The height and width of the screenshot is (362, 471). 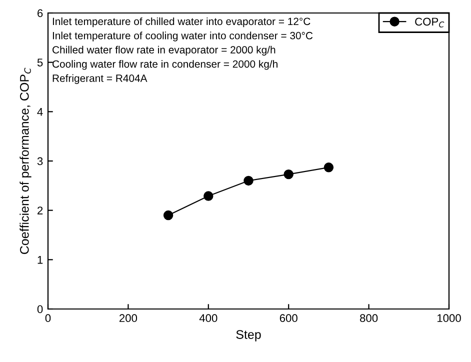 What do you see at coordinates (181, 22) in the screenshot?
I see `annotation: Inlet temperature of chilled water into evaporator = 12°C` at bounding box center [181, 22].